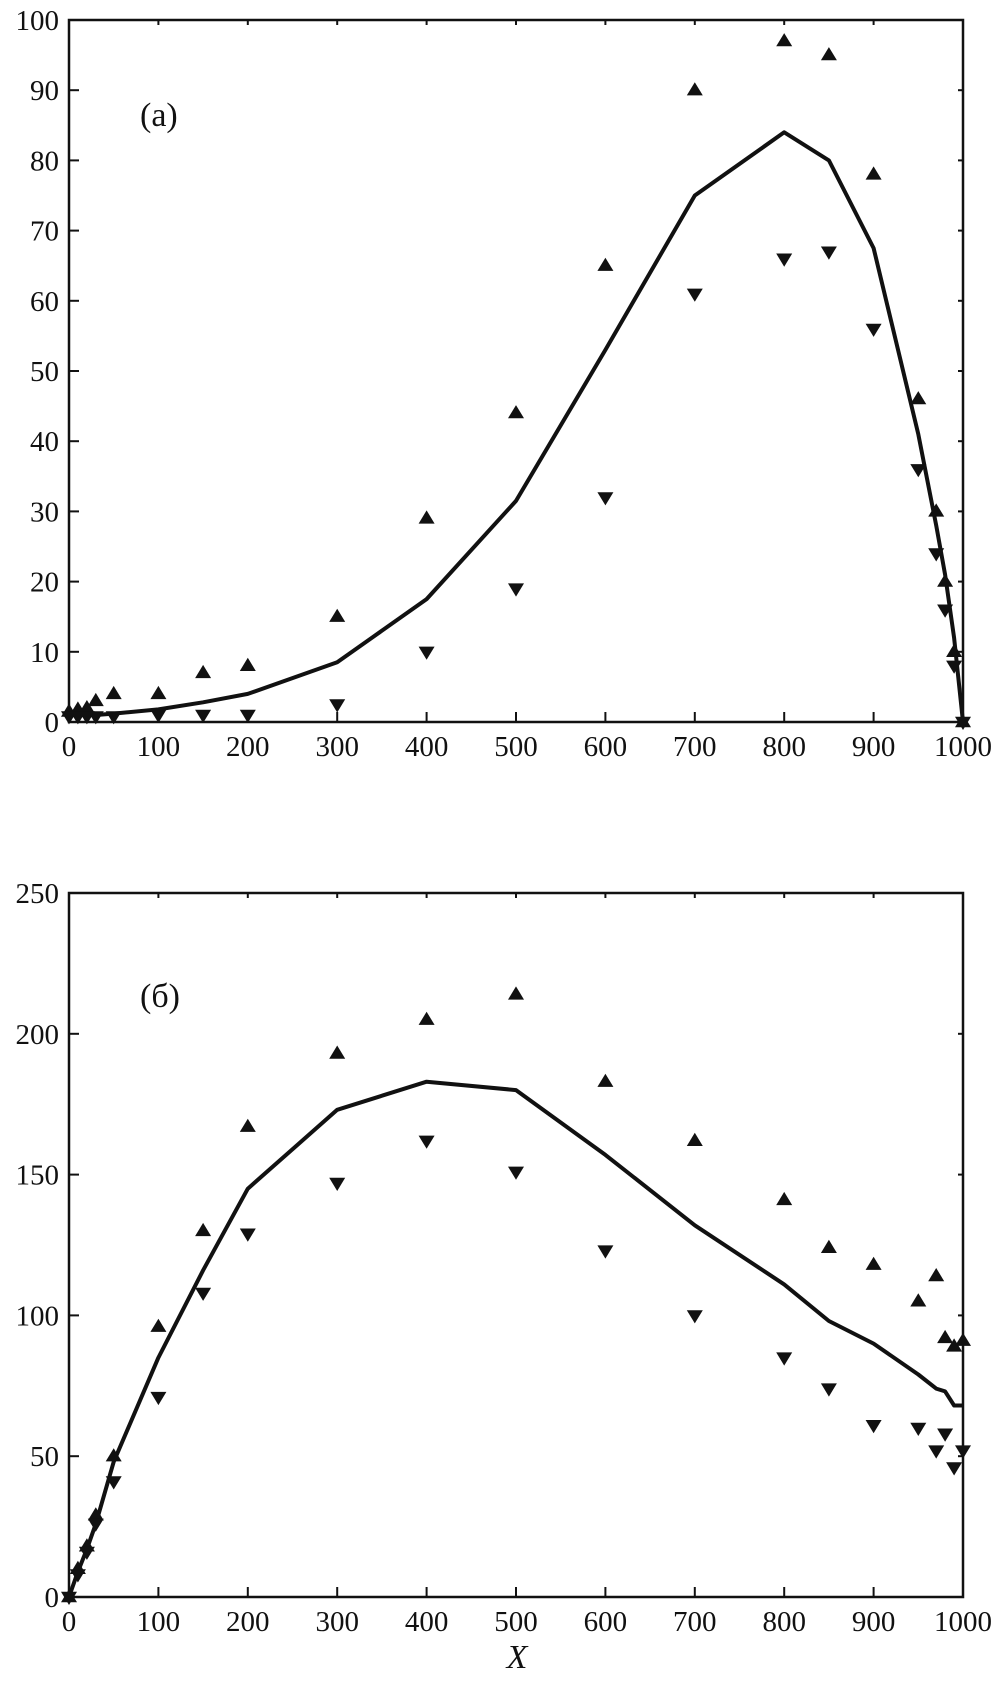 Image resolution: width=1004 pixels, height=1683 pixels. Describe the element at coordinates (69, 1622) in the screenshot. I see `x-tick-label: 0` at that location.